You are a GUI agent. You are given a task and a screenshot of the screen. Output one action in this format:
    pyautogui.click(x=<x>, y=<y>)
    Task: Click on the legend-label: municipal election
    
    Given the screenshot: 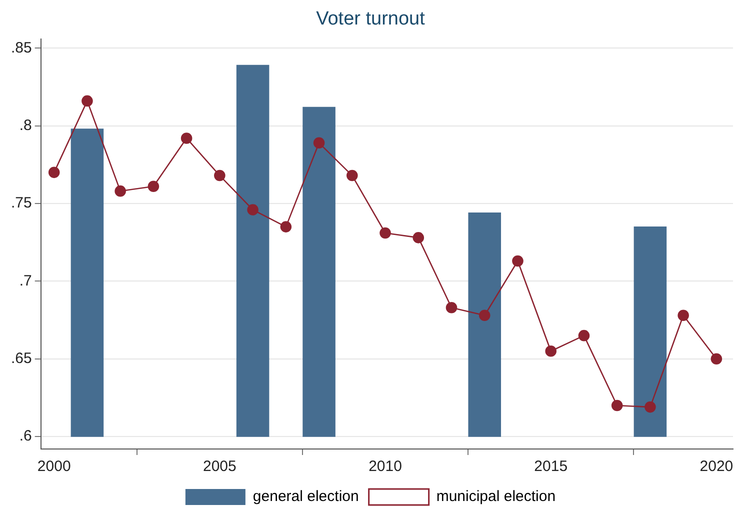 What is the action you would take?
    pyautogui.click(x=496, y=497)
    